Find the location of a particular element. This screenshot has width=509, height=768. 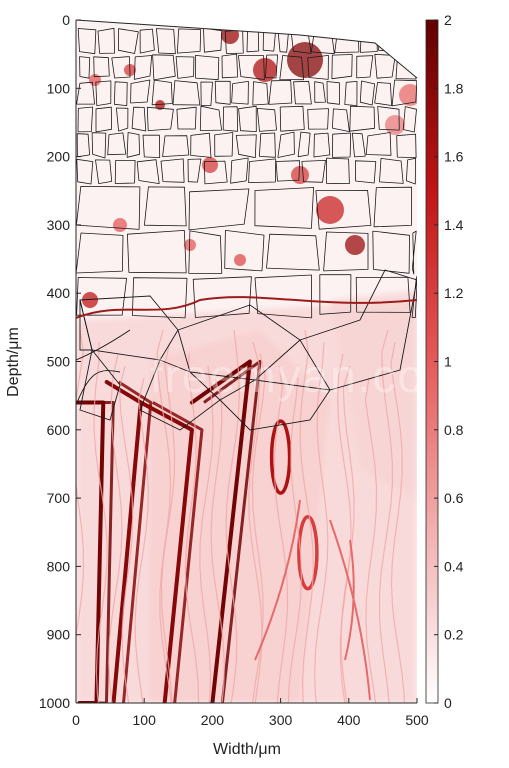

x-axis-ticks: 0 100 200 300 400 500 is located at coordinates (250, 713).